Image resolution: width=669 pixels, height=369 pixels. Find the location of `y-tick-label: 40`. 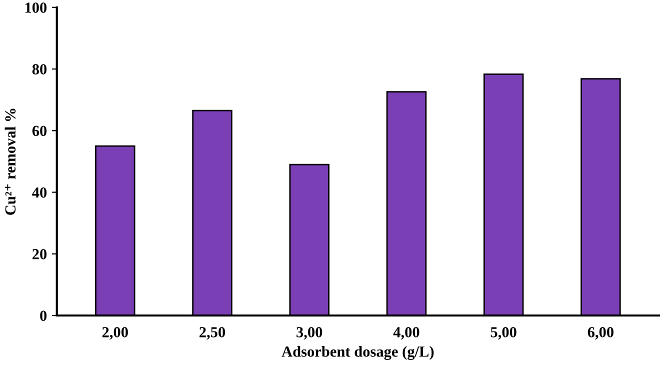

y-tick-label: 40 is located at coordinates (39, 192).